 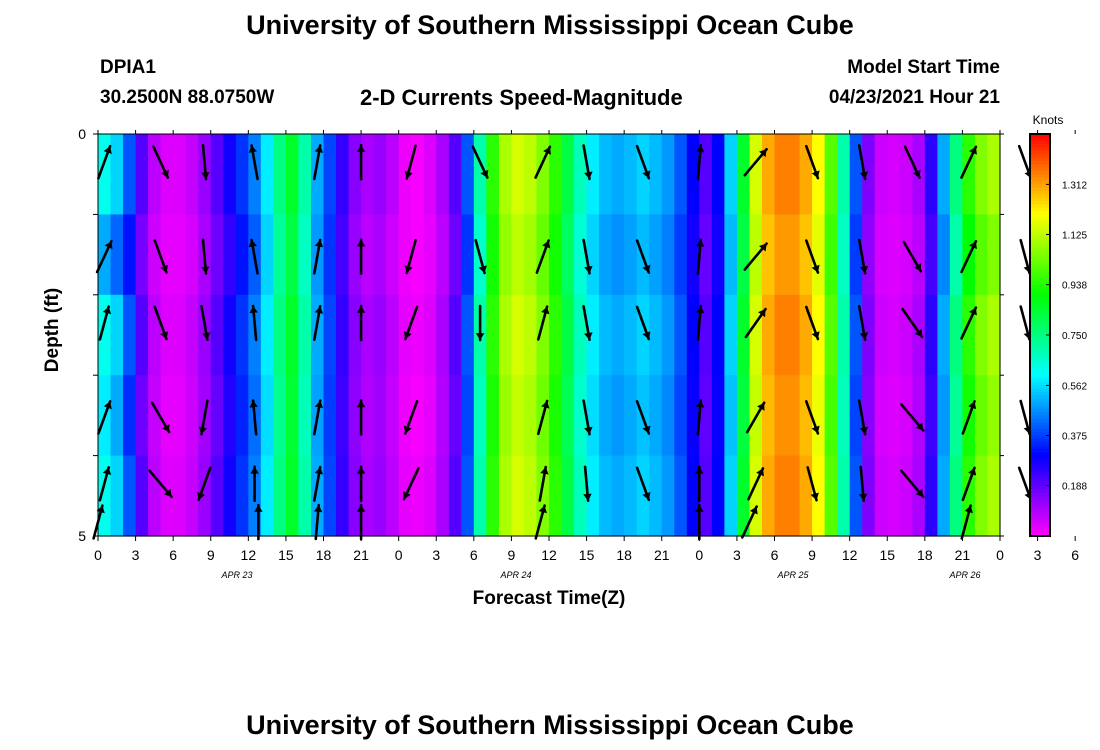 I want to click on colorbar-label: Knots, so click(x=1048, y=120).